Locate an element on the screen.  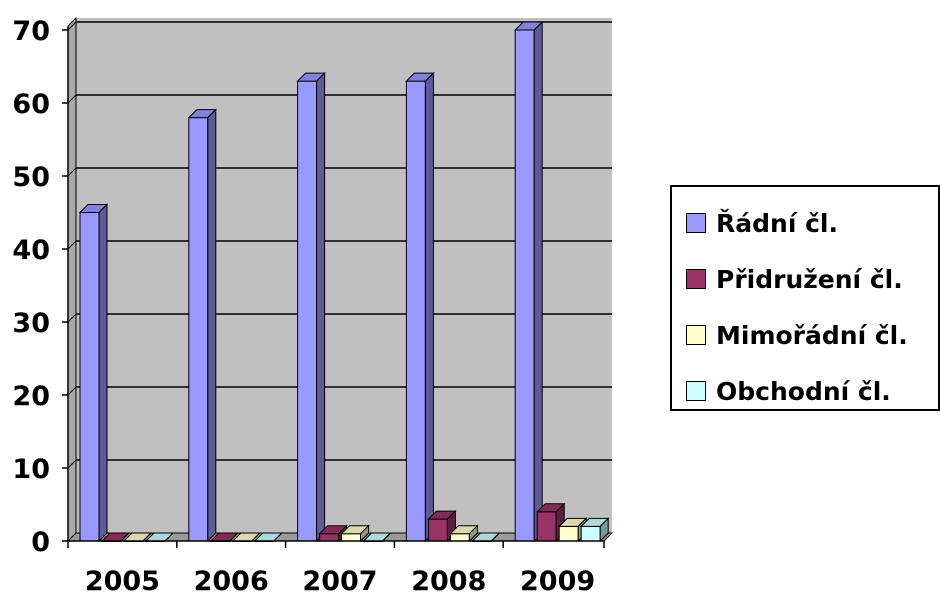
y-tick-label: 30 is located at coordinates (31, 323).